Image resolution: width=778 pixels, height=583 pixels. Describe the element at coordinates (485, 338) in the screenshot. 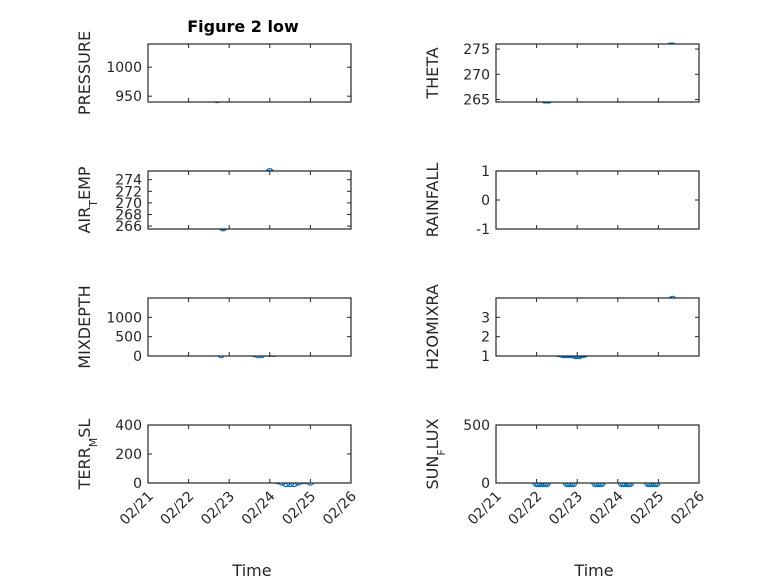

I see `y-tick-label: 2` at that location.